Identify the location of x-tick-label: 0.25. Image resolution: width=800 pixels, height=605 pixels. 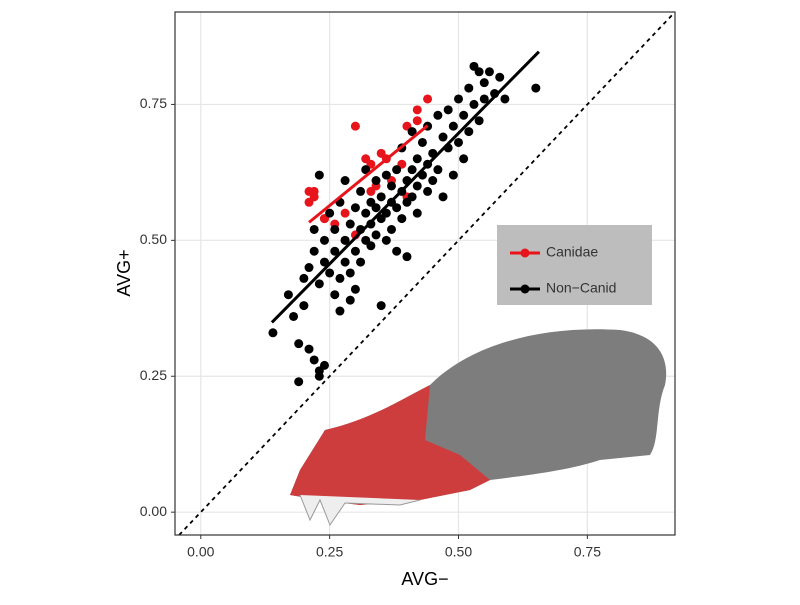
(329, 552).